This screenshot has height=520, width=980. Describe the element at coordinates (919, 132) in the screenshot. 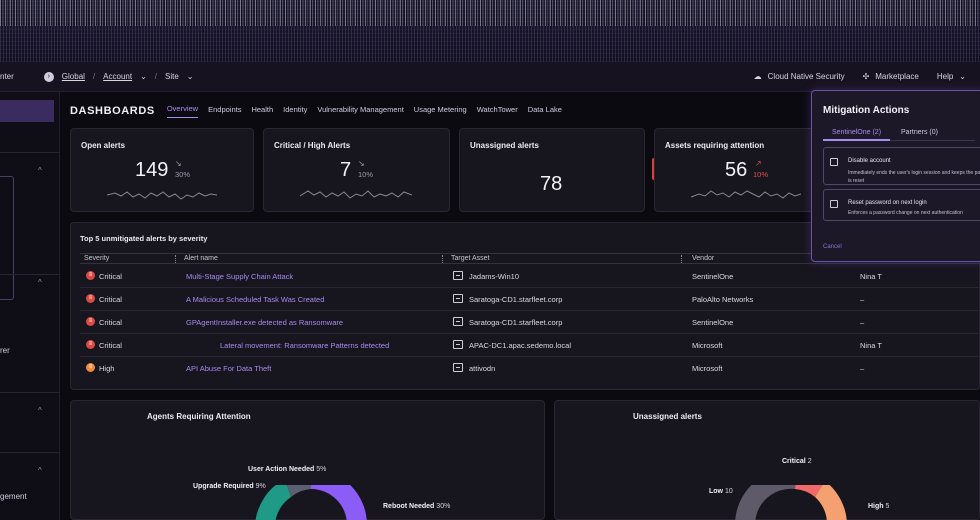

I see `tab-partners: Partners (0)` at that location.